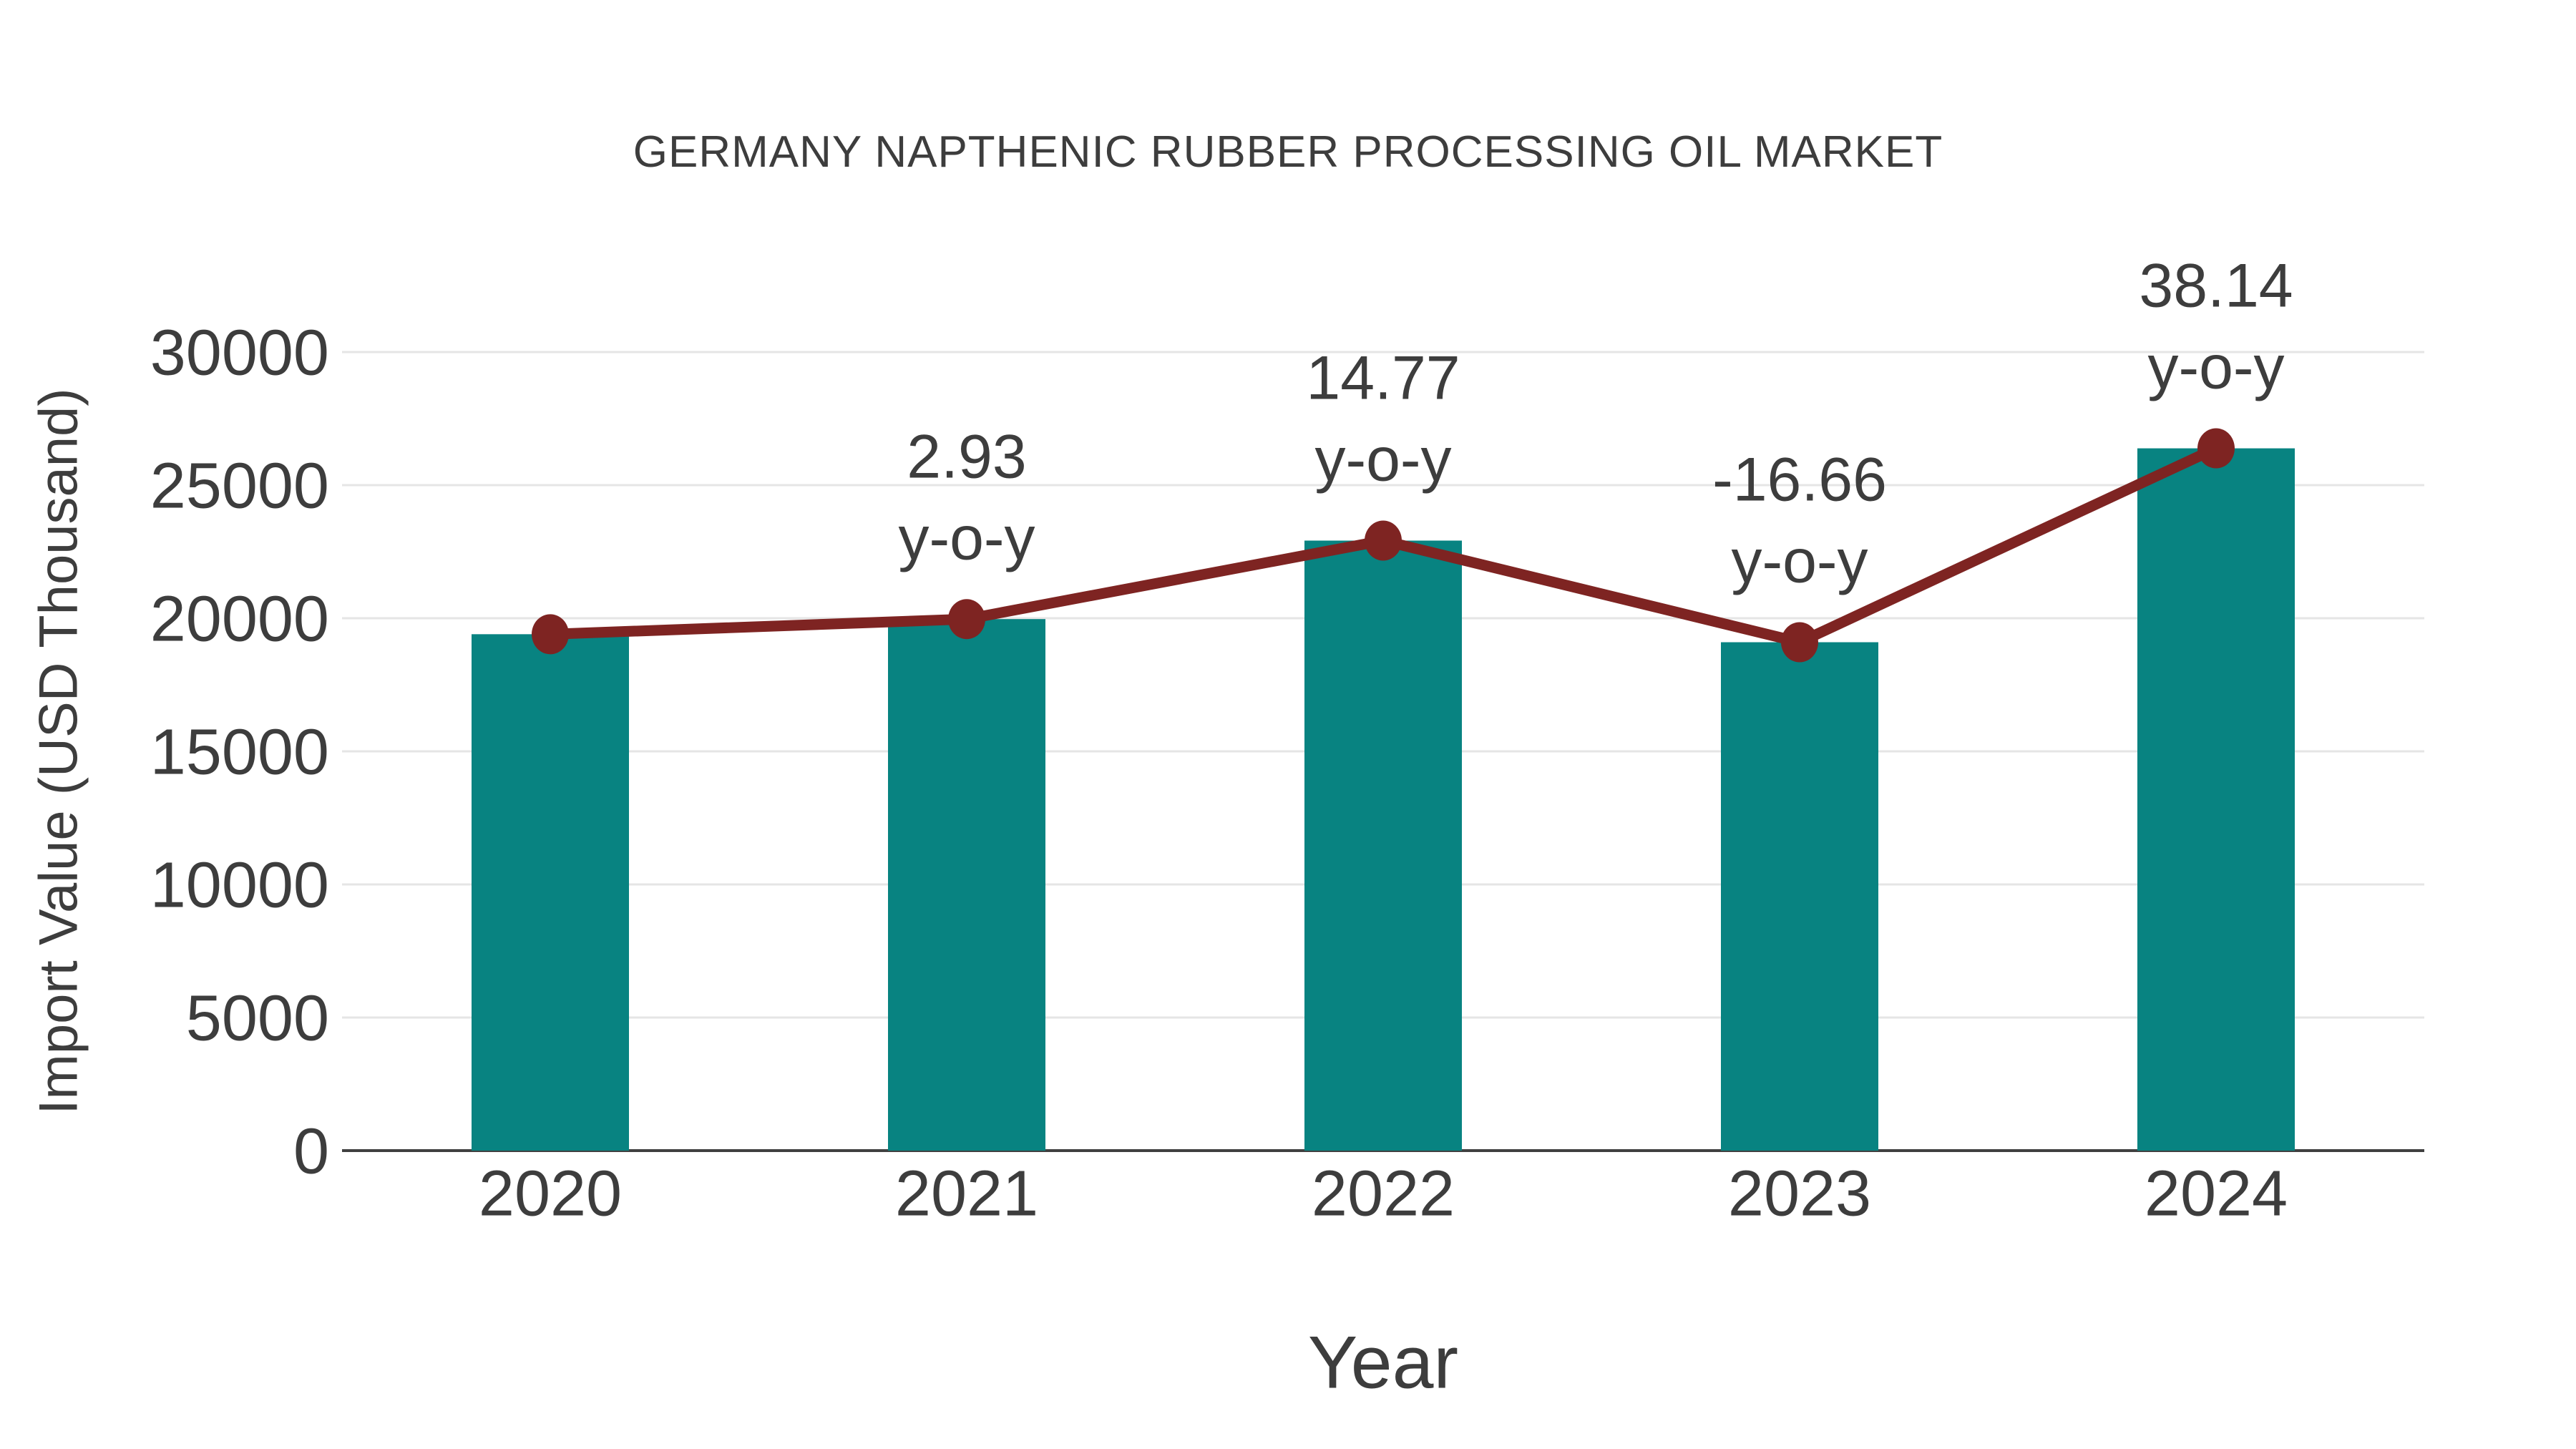 This screenshot has width=2576, height=1449. Describe the element at coordinates (257, 1019) in the screenshot. I see `y-tick-label-5000: 5000` at that location.